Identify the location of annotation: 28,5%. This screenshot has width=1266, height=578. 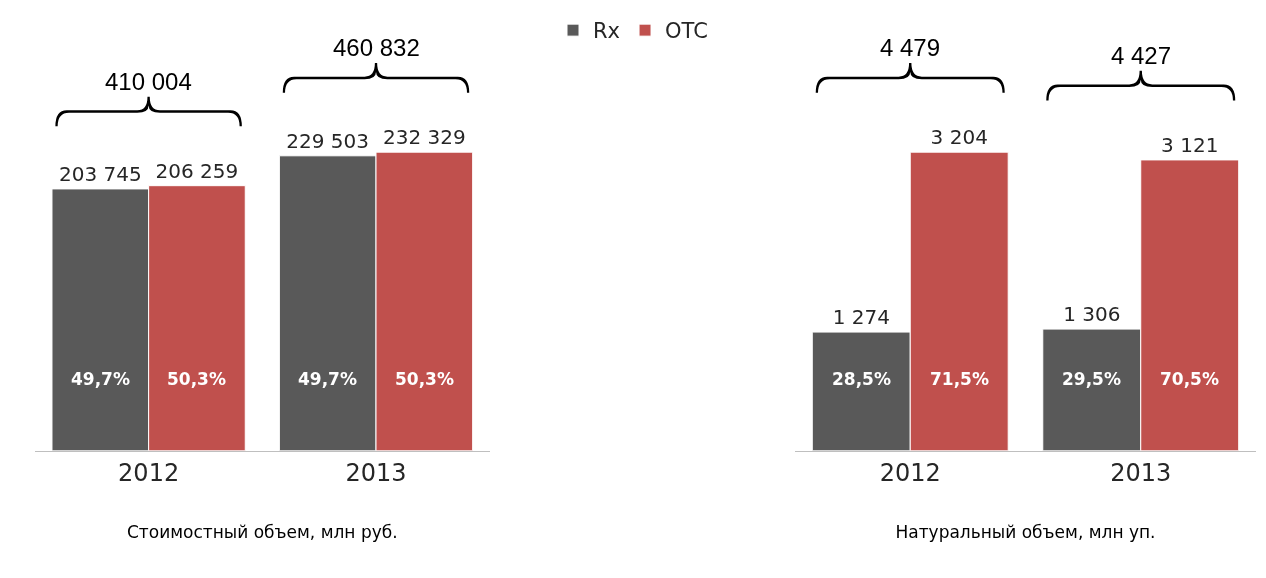
(861, 379).